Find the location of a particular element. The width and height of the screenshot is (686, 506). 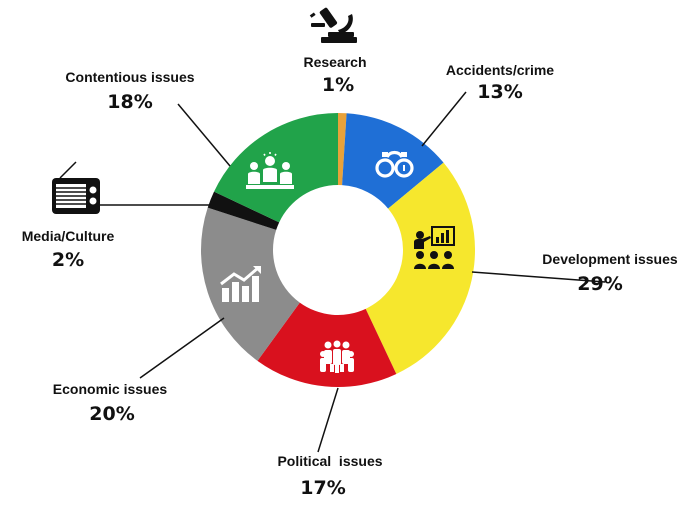

slice-research is located at coordinates (342, 149).